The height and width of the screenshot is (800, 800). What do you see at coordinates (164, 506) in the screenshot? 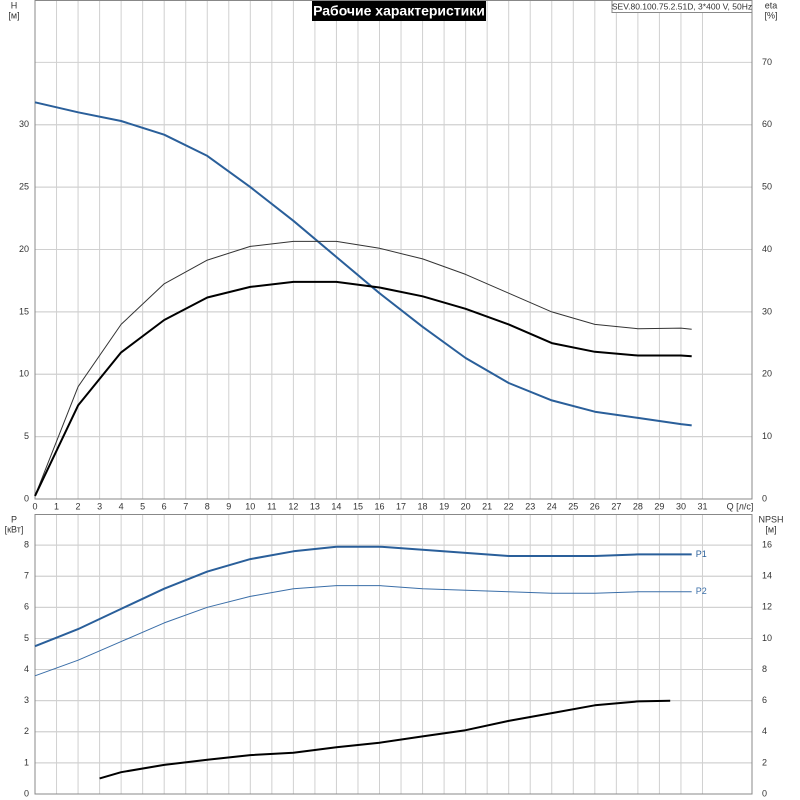
I see `x-tick-label: 6` at bounding box center [164, 506].